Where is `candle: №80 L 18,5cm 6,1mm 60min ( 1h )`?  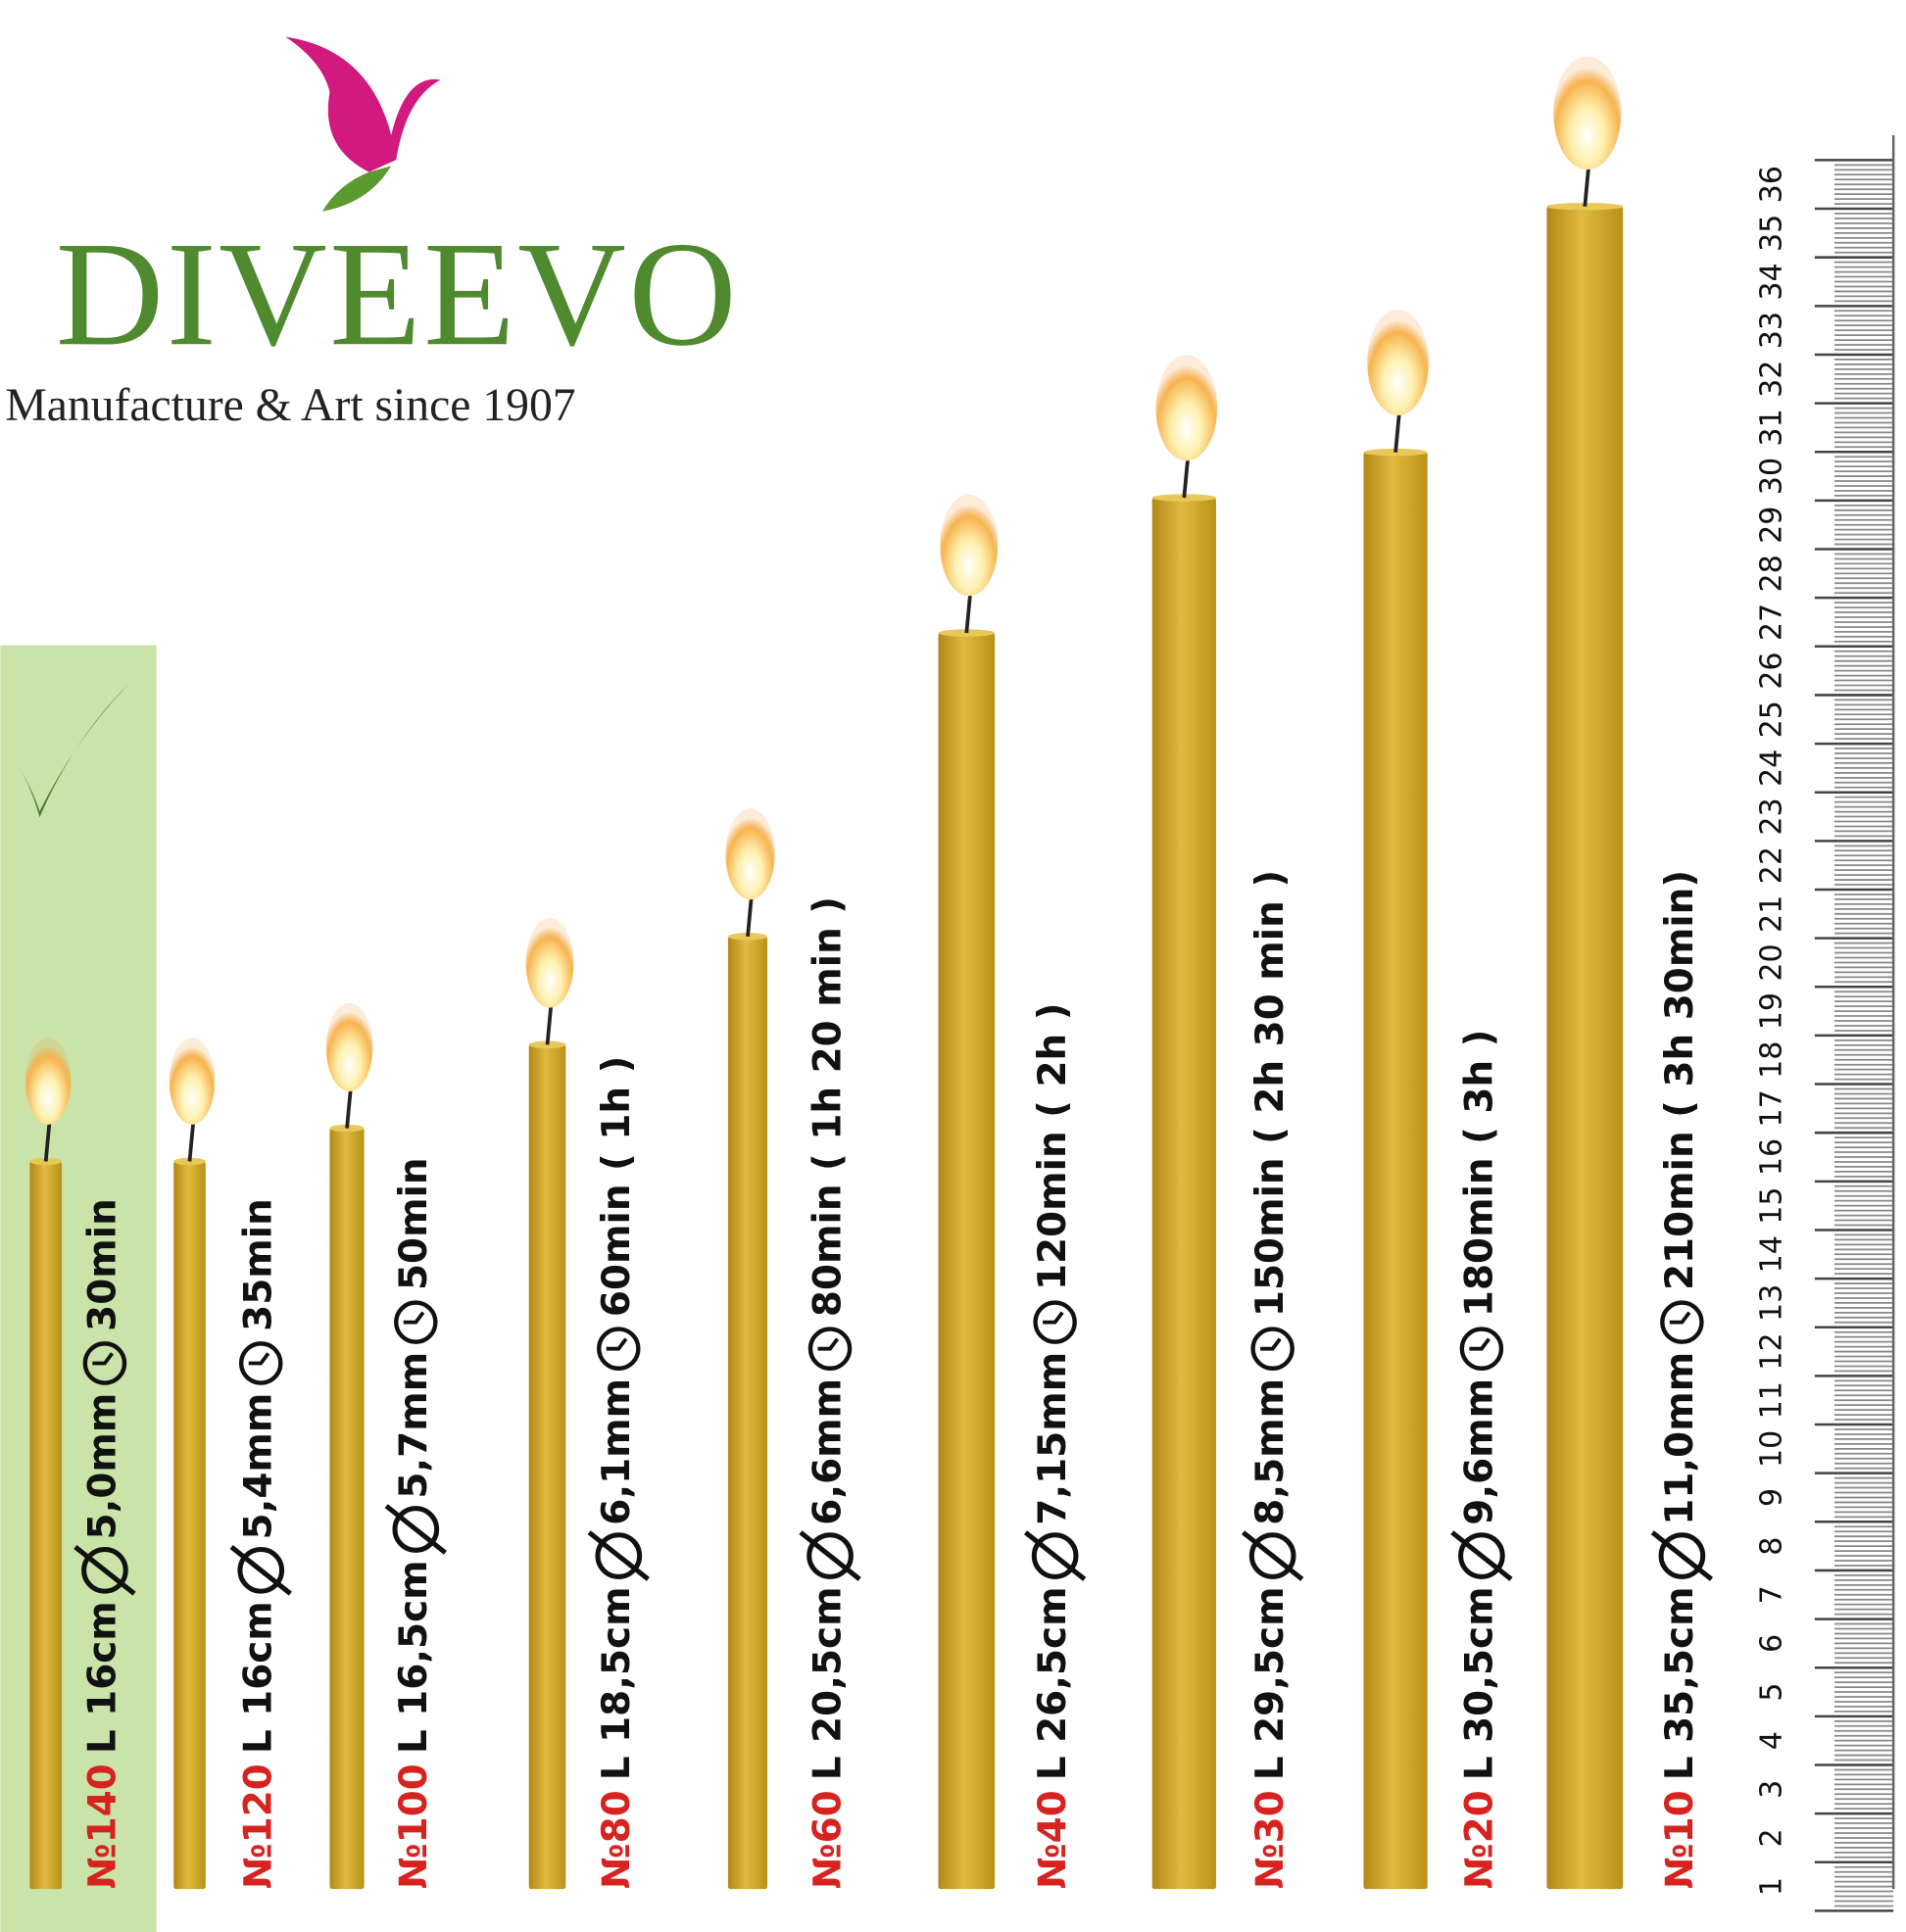
candle: №80 L 18,5cm 6,1mm 60min ( 1h ) is located at coordinates (587, 1404).